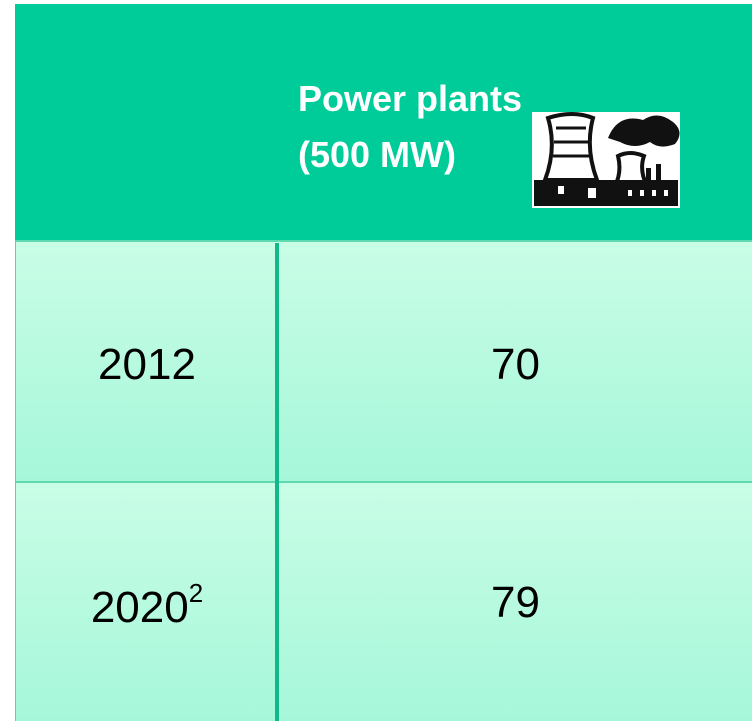 The height and width of the screenshot is (721, 755). Describe the element at coordinates (515, 602) in the screenshot. I see `value-cell: 79` at that location.